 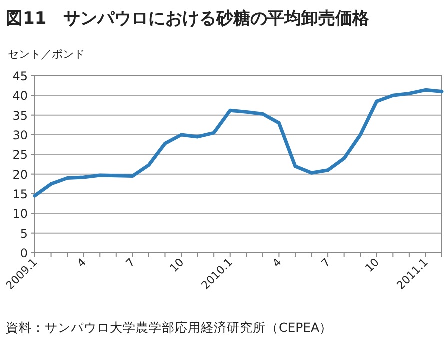 I want to click on chart-title: 図11 サンパウロにおける砂糖の平均卸売価格, so click(x=188, y=19).